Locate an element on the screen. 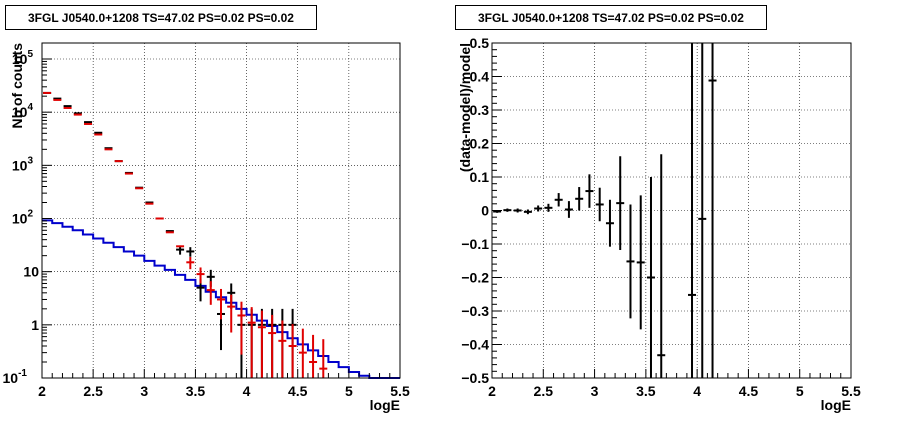 This screenshot has width=898, height=421. y-tick-label: 0.2 is located at coordinates (480, 144).